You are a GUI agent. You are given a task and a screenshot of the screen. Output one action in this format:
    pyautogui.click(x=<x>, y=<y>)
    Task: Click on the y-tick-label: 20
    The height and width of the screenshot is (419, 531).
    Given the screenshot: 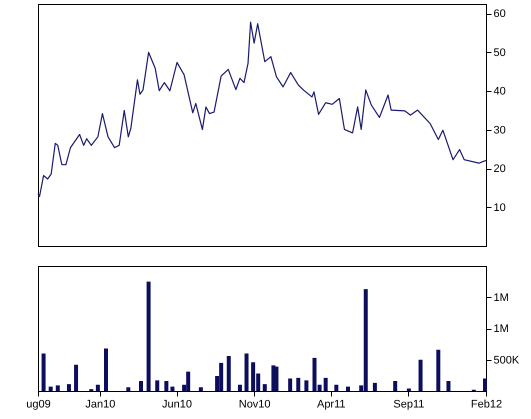 What is the action you would take?
    pyautogui.click(x=500, y=169)
    